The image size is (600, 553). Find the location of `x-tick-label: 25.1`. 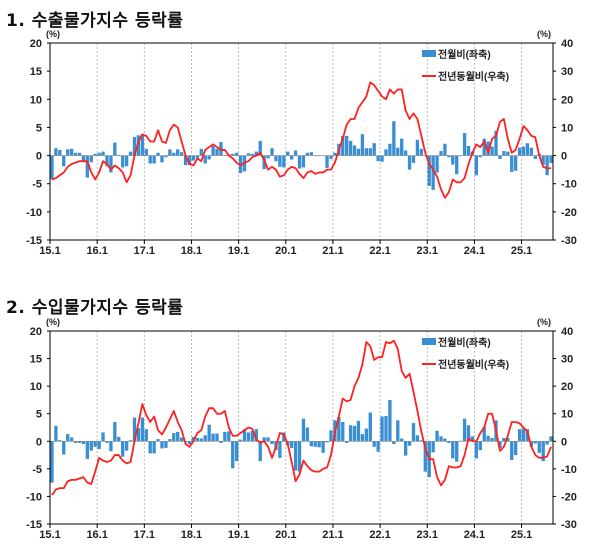

x-tick-label: 25.1 is located at coordinates (521, 535).